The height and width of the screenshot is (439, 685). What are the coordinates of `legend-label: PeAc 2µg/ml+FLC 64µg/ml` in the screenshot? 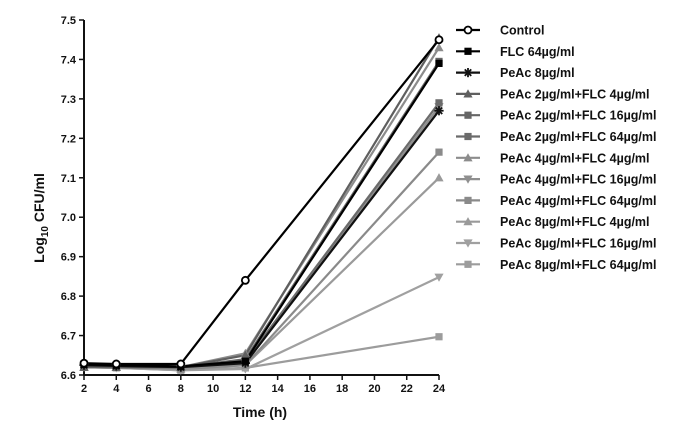 It's located at (578, 137).